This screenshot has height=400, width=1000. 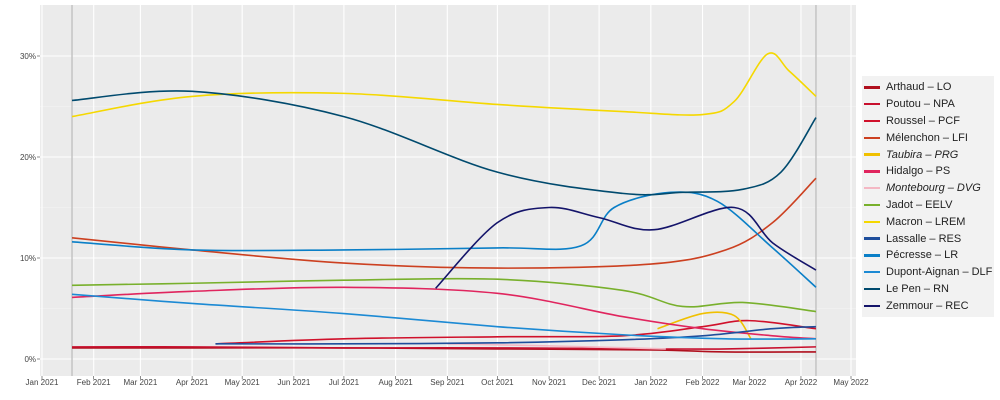 I want to click on x-tick-label: Apr 2022, so click(x=801, y=382).